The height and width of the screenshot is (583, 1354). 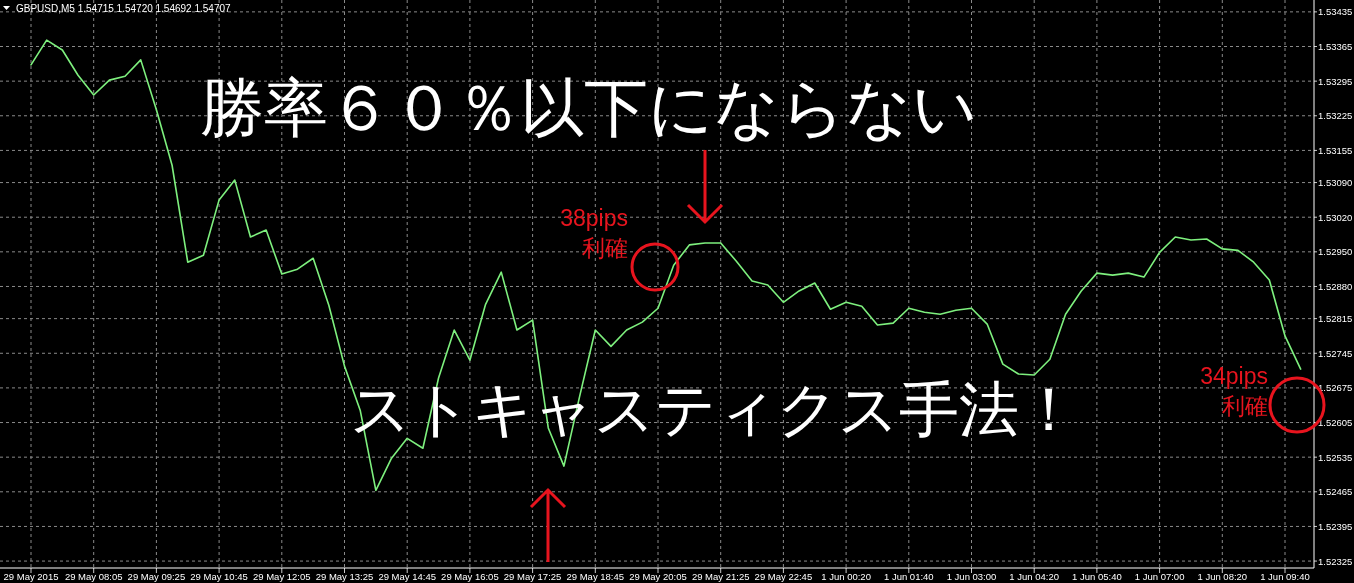 I want to click on y-tick-label: 1.52880, so click(x=1335, y=286).